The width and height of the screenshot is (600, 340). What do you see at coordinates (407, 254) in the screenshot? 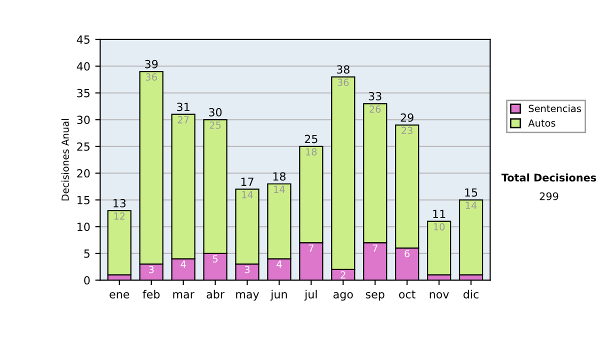
I see `data-label: 6` at bounding box center [407, 254].